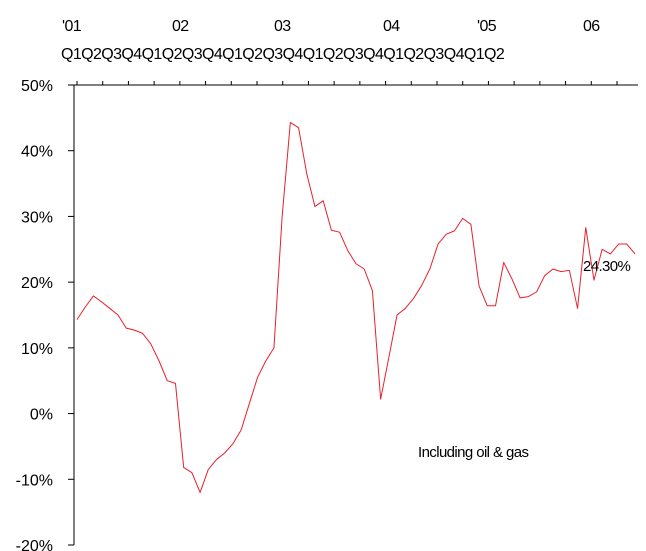  What do you see at coordinates (41, 415) in the screenshot?
I see `y-tick-label: 0%` at bounding box center [41, 415].